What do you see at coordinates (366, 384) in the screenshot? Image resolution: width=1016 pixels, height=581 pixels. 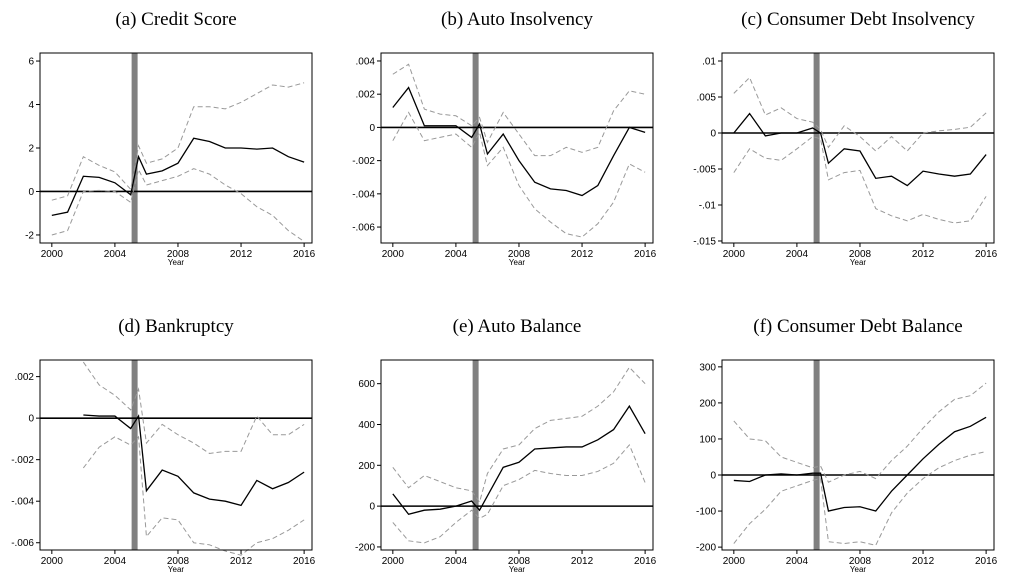 I see `y-tick-label: 600` at bounding box center [366, 384].